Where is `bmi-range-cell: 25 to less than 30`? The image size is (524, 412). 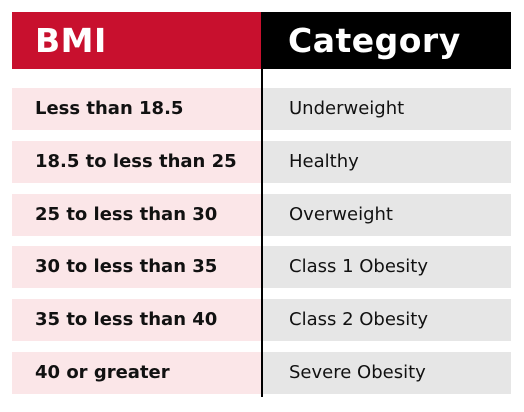
bmi-range-cell: 25 to less than 30 is located at coordinates (136, 215).